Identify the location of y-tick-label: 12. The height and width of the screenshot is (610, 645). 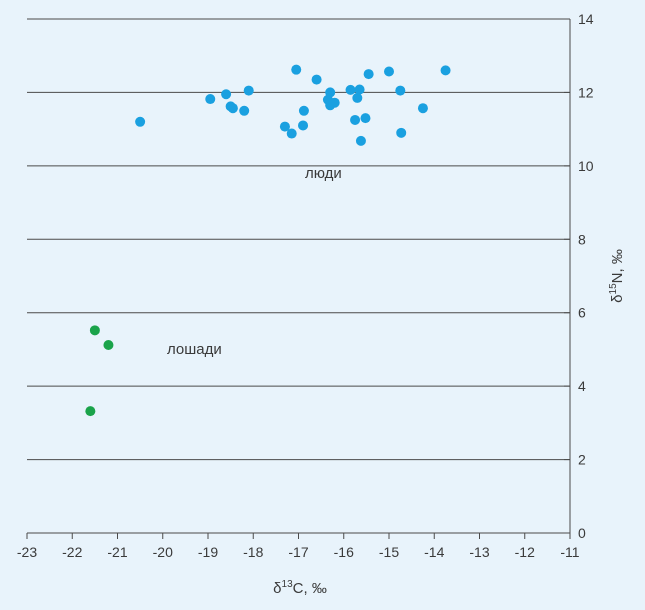
(586, 92).